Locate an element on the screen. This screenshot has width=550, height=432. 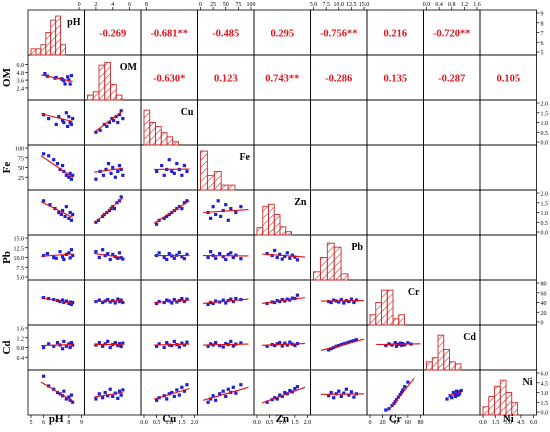
left-tick-label: 7.5 is located at coordinates (21, 269).